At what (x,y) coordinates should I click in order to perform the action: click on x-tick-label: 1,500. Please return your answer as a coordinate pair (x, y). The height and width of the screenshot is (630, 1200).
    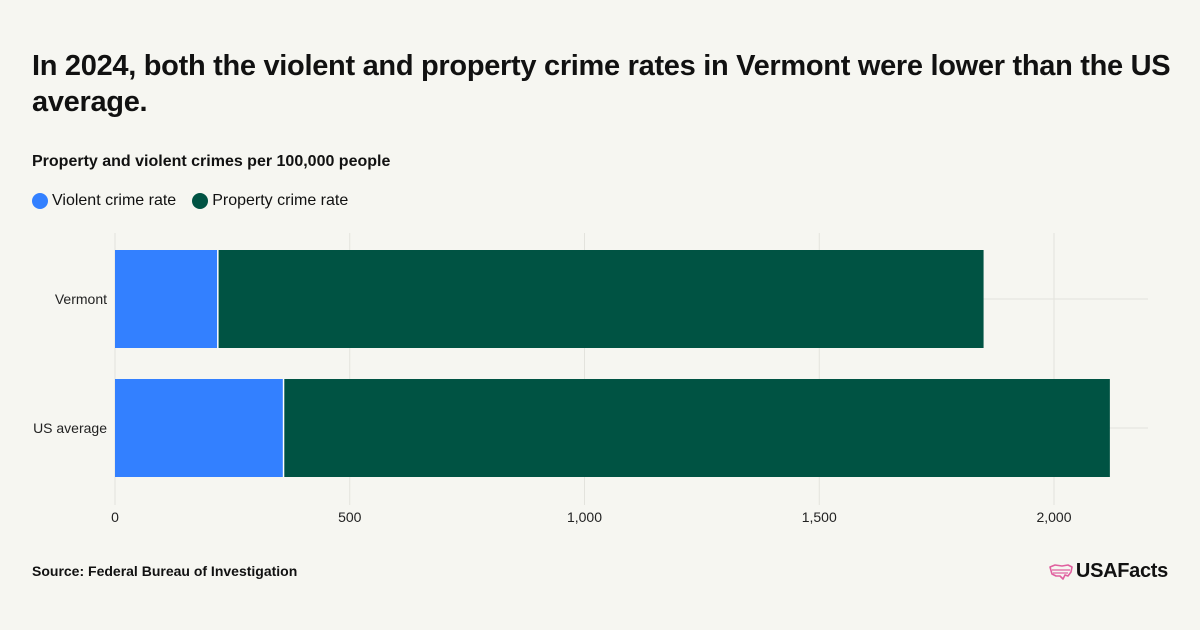
    Looking at the image, I should click on (819, 517).